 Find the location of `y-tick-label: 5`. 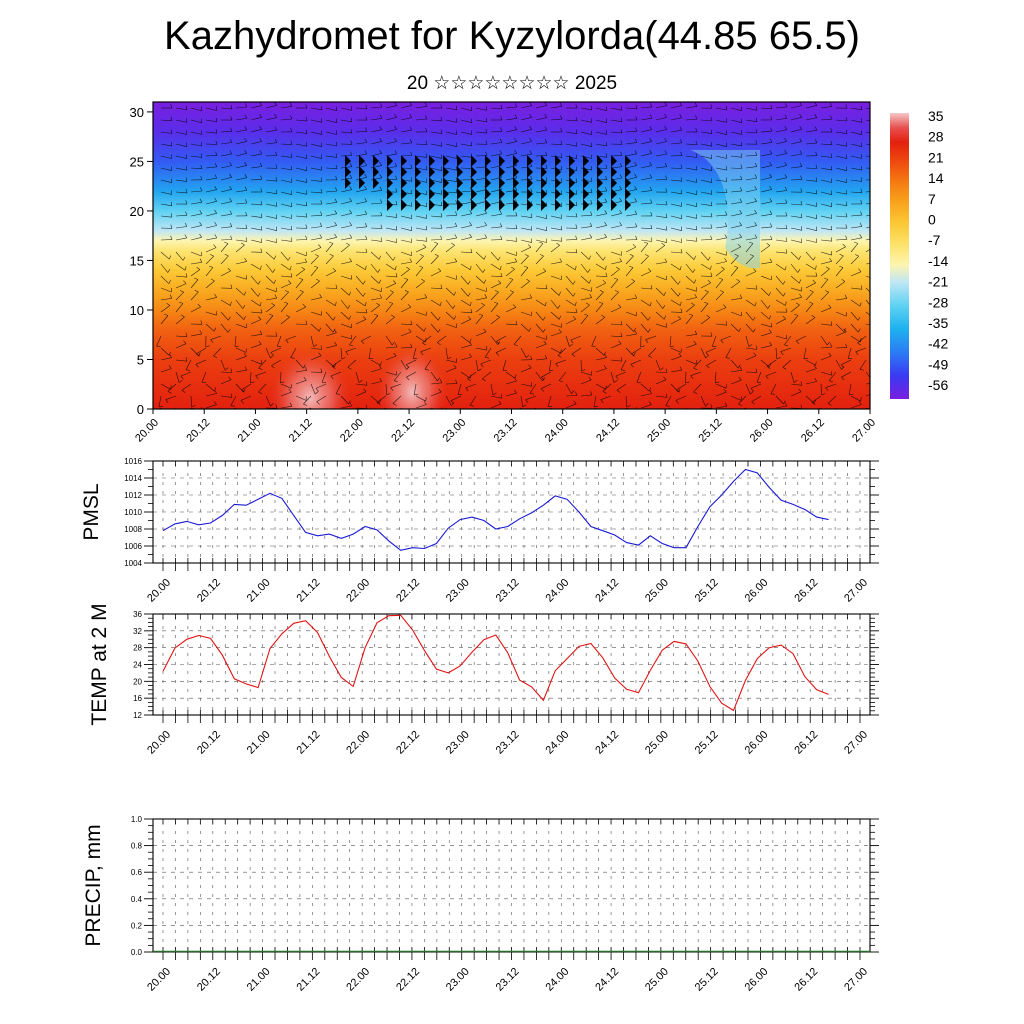

y-tick-label: 5 is located at coordinates (140, 359).